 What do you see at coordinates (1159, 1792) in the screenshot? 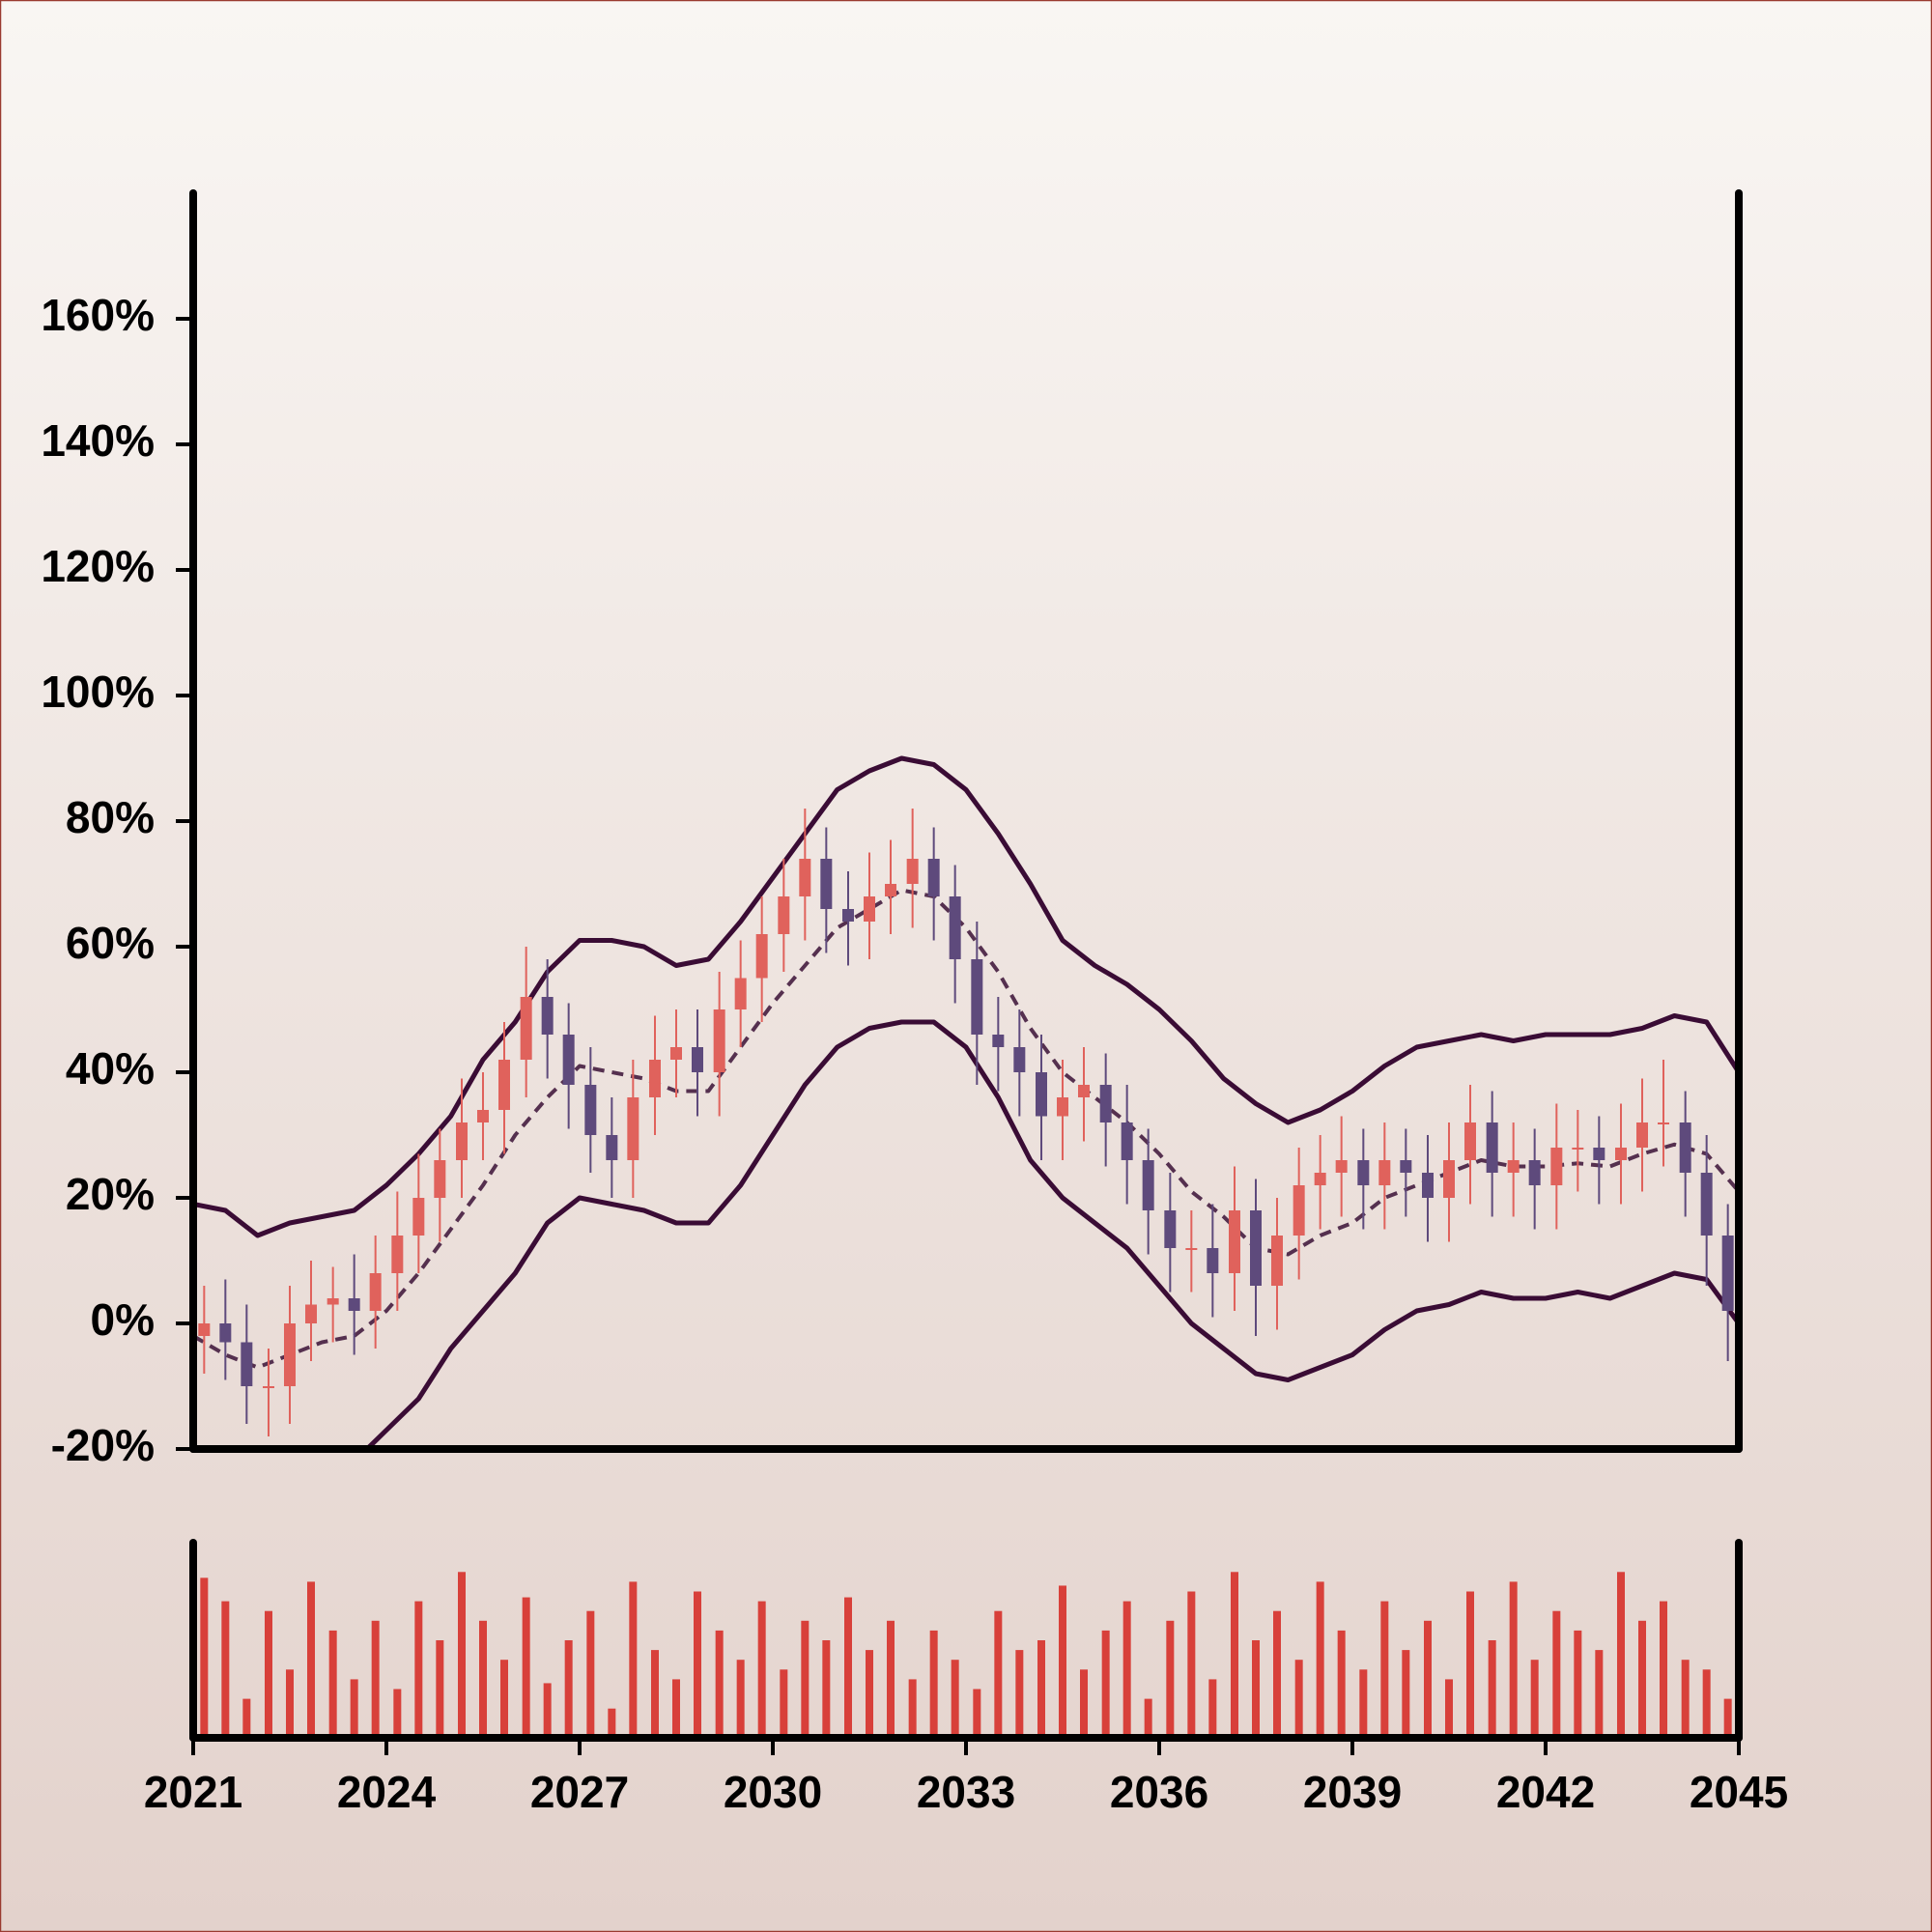
I see `x-tick-label: 2036` at bounding box center [1159, 1792].